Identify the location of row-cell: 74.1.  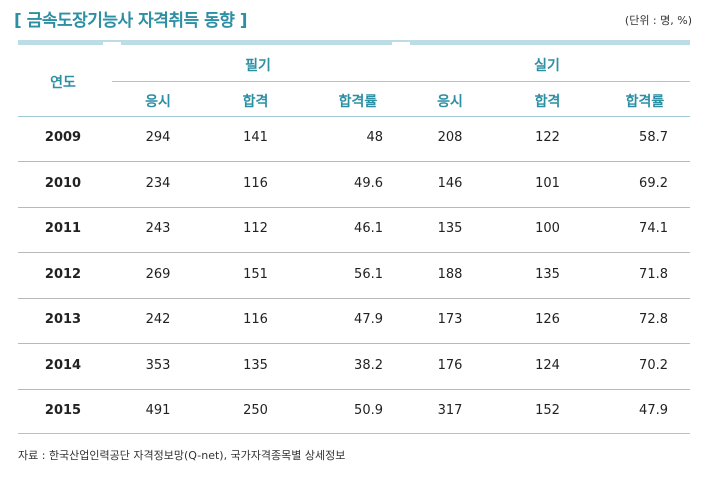
(653, 228).